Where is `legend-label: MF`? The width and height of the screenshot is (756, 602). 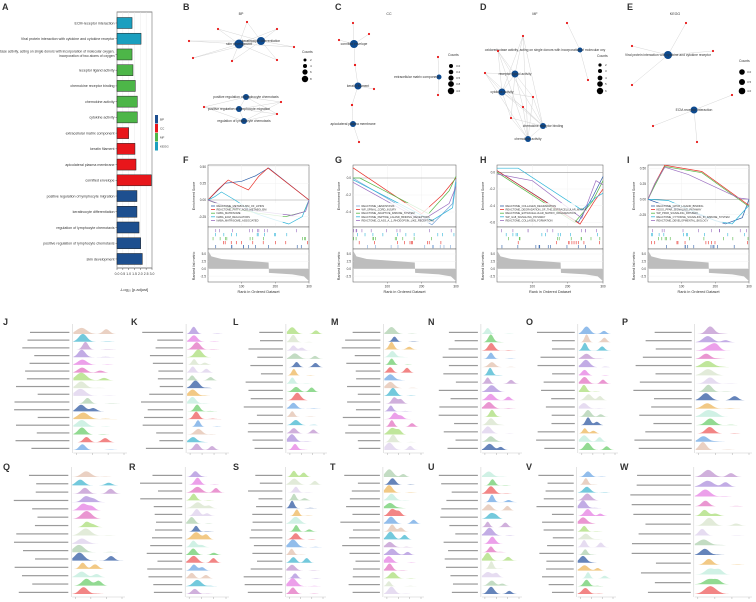
legend-label: MF is located at coordinates (162, 138).